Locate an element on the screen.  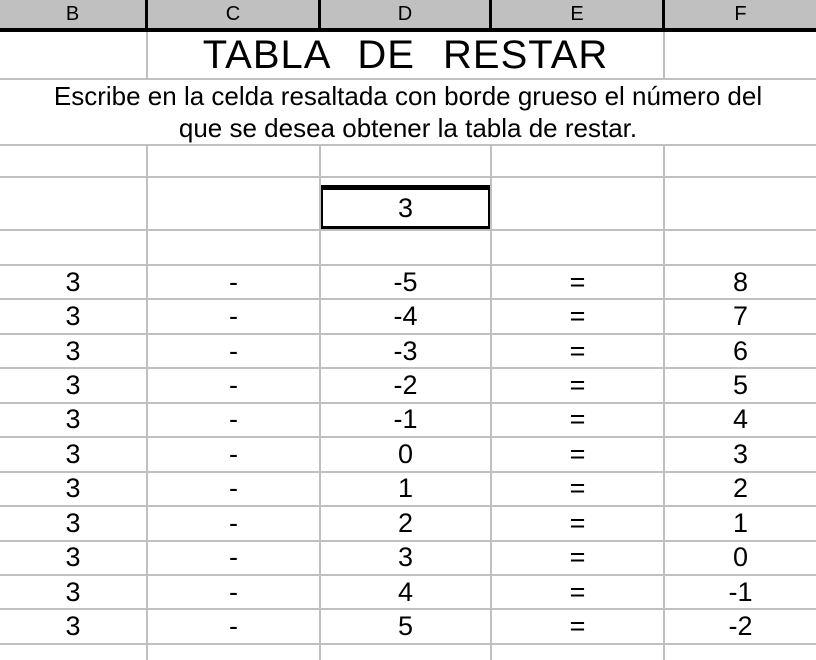
result-cell: 5 is located at coordinates (740, 385).